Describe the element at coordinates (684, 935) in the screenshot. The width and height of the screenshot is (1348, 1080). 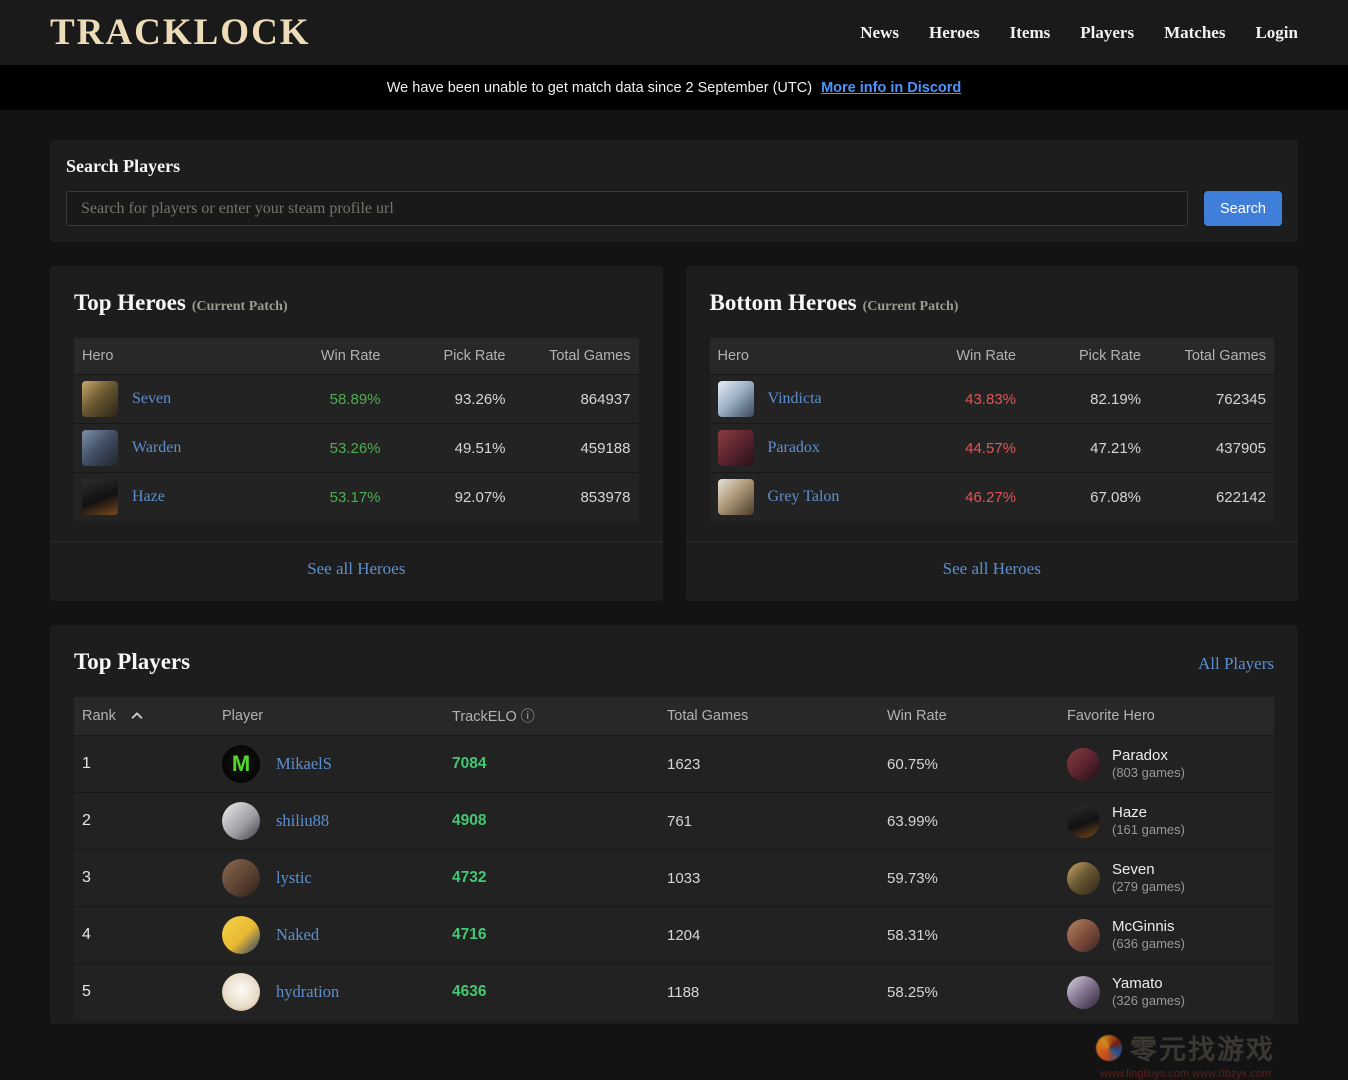
I see `player-total-games: 1204` at that location.